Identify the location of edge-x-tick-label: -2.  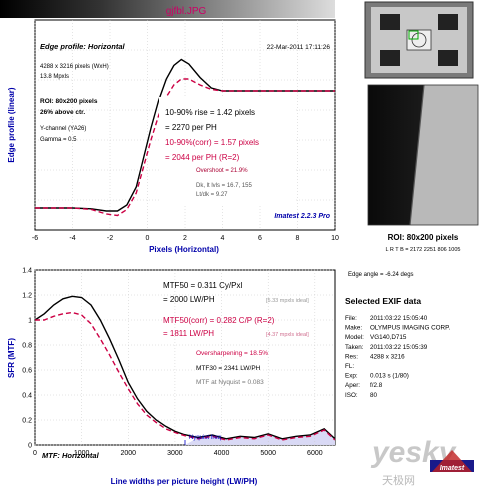
(110, 238).